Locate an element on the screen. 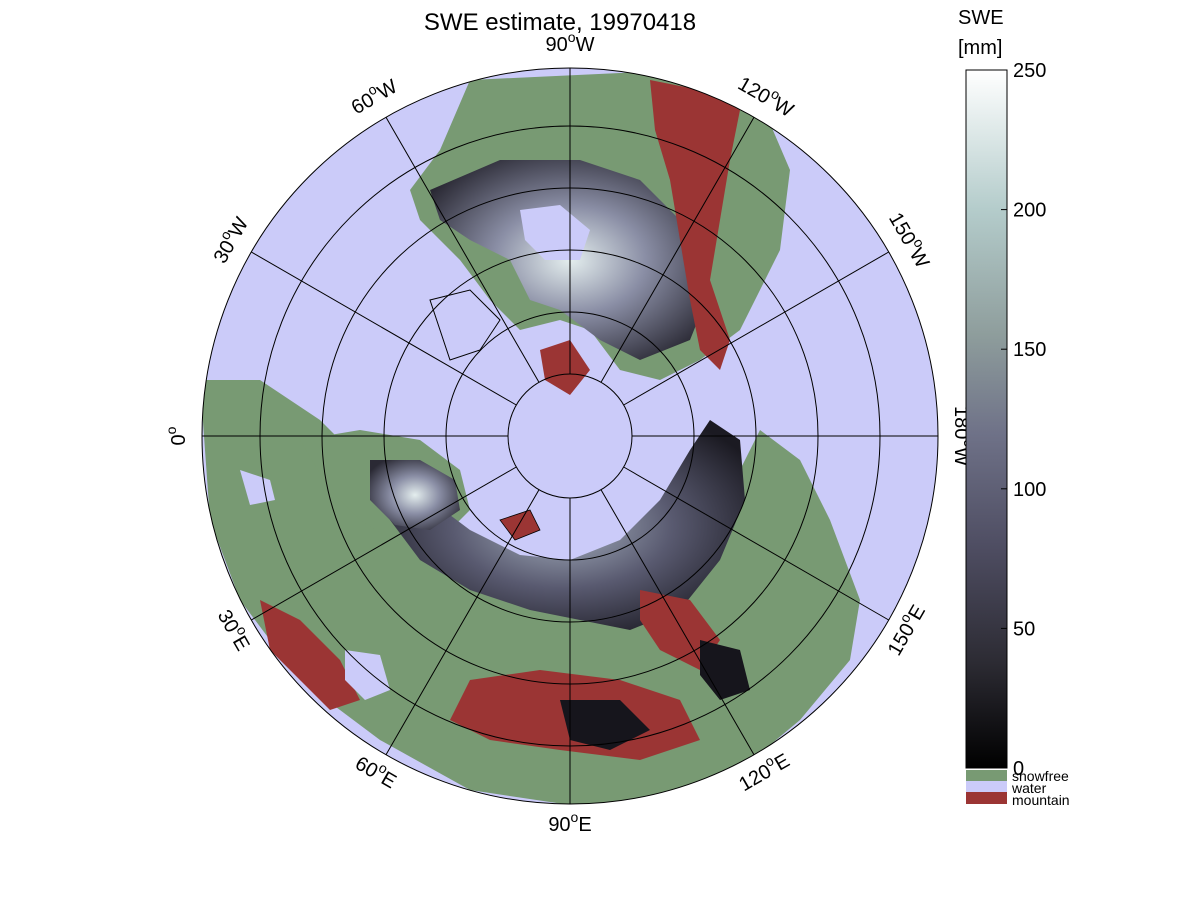  legend-snowfree-label: snowfree is located at coordinates (1040, 776).